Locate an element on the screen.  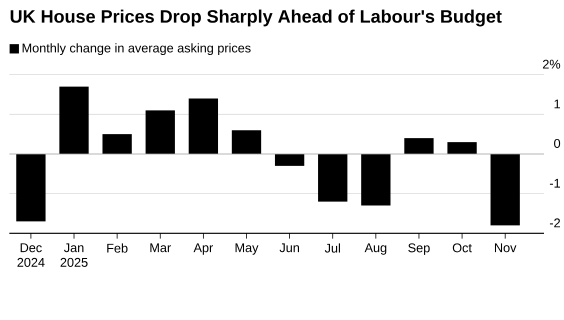
x-tick-label: Jul is located at coordinates (332, 248).